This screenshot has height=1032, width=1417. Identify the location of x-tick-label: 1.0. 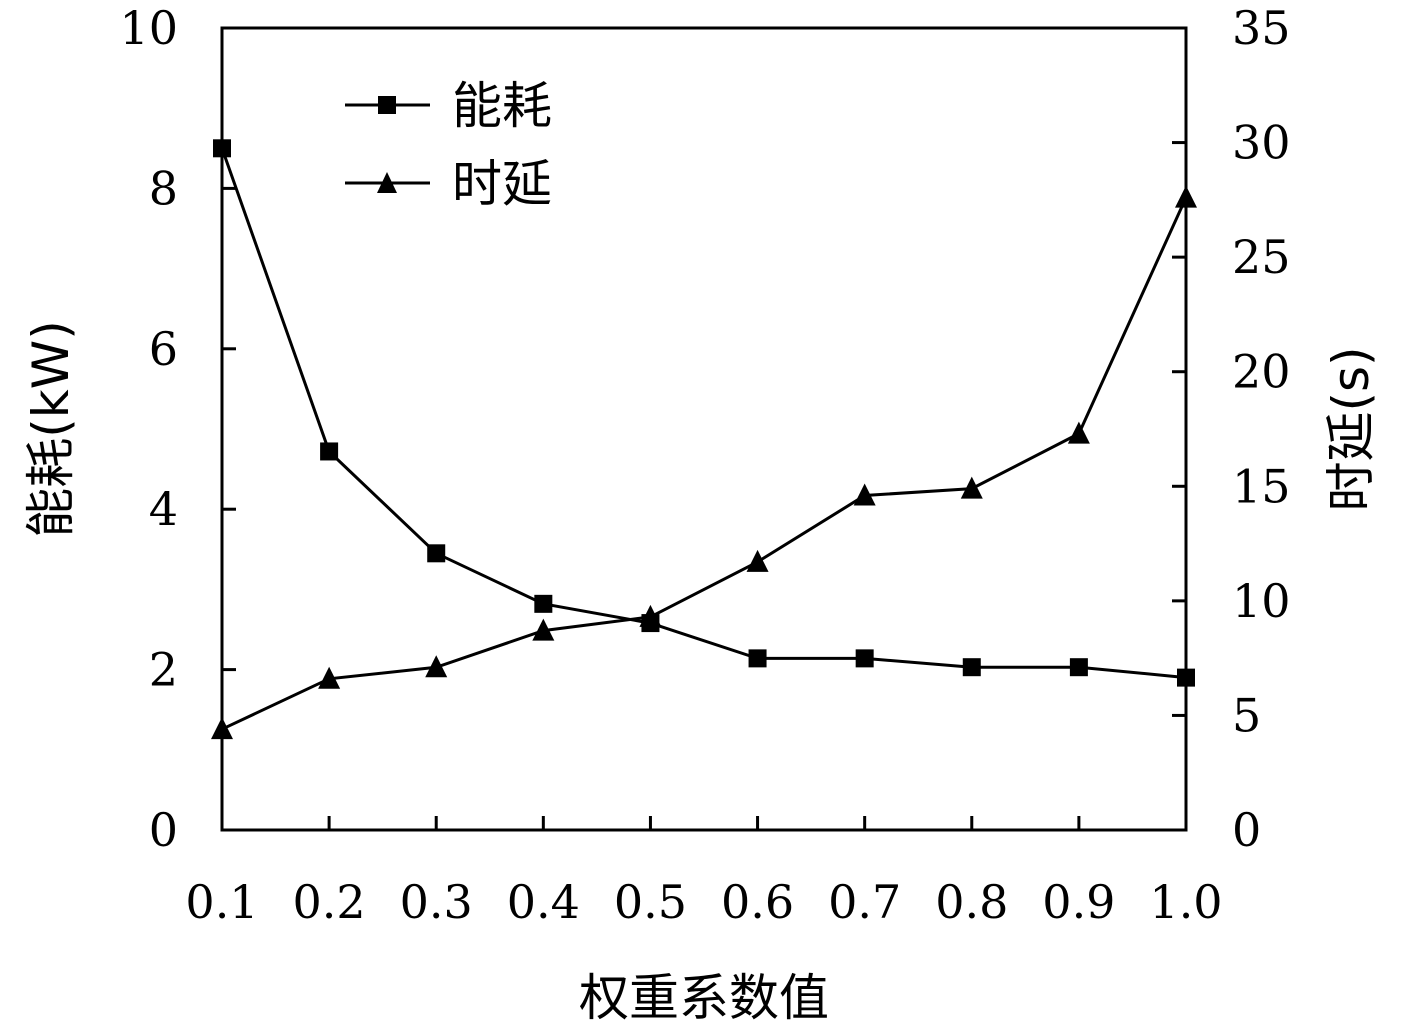
(1185, 902).